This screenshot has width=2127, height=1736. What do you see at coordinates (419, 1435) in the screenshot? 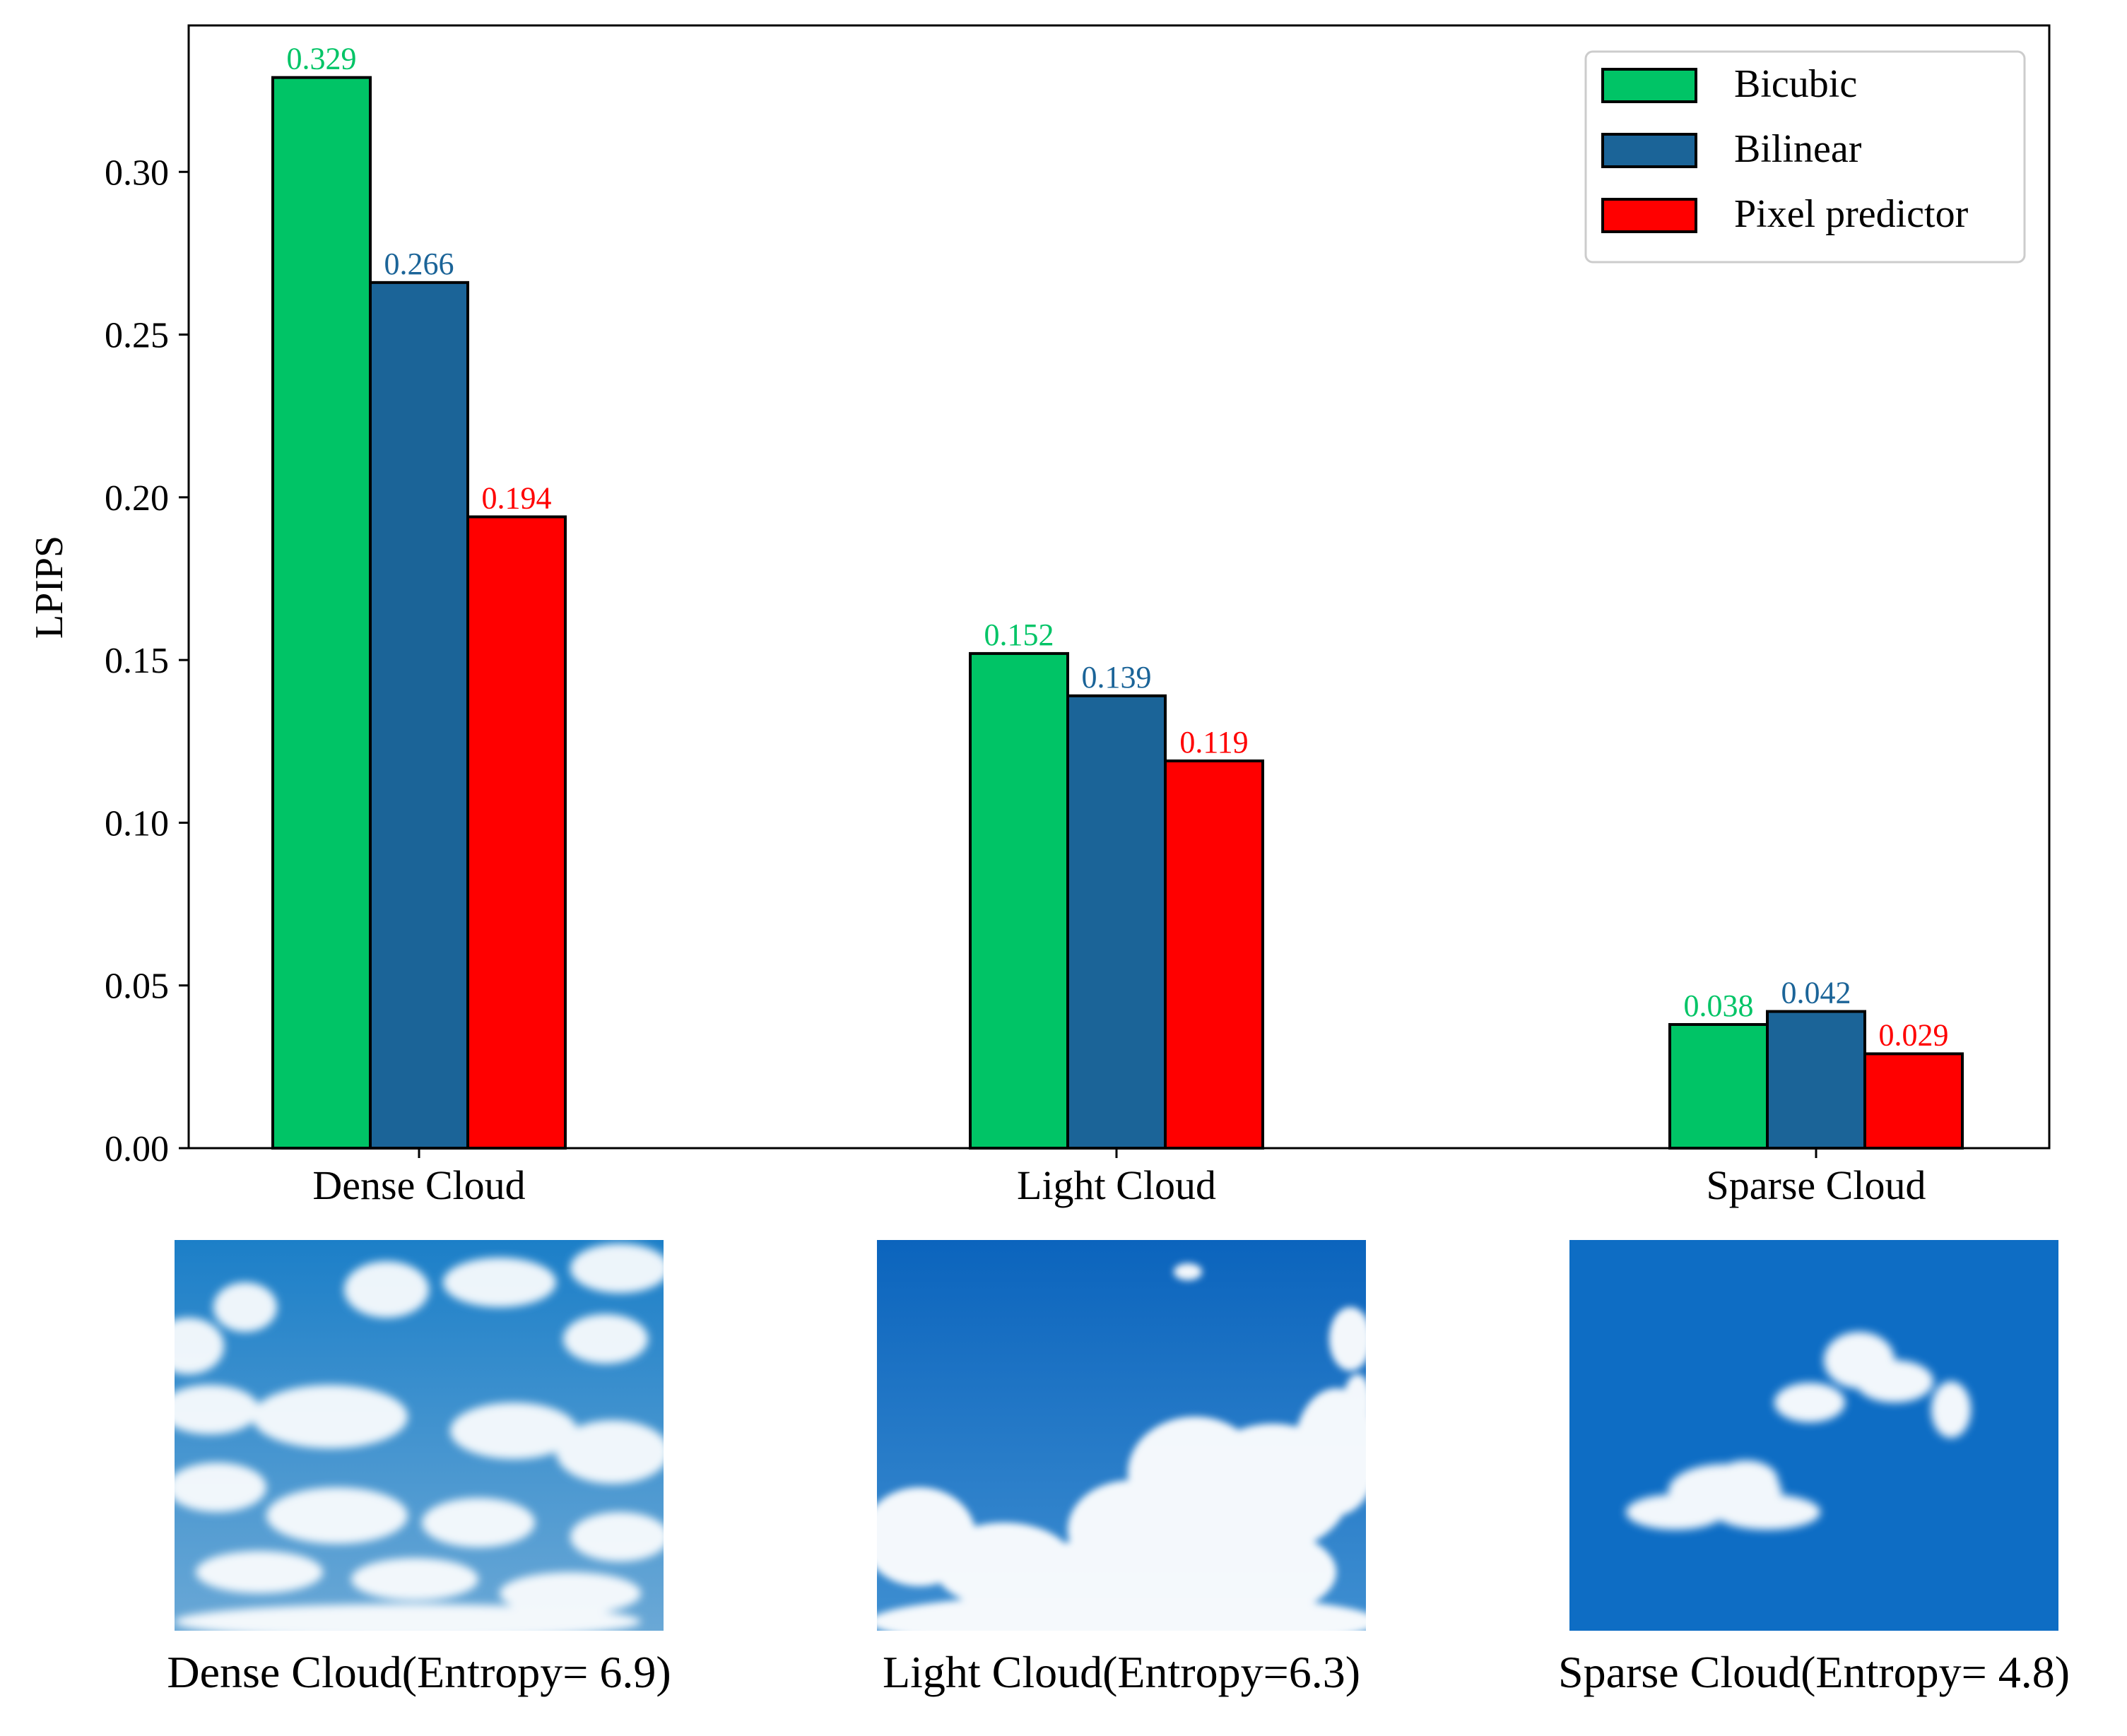
I see `dense-cloud-image` at bounding box center [419, 1435].